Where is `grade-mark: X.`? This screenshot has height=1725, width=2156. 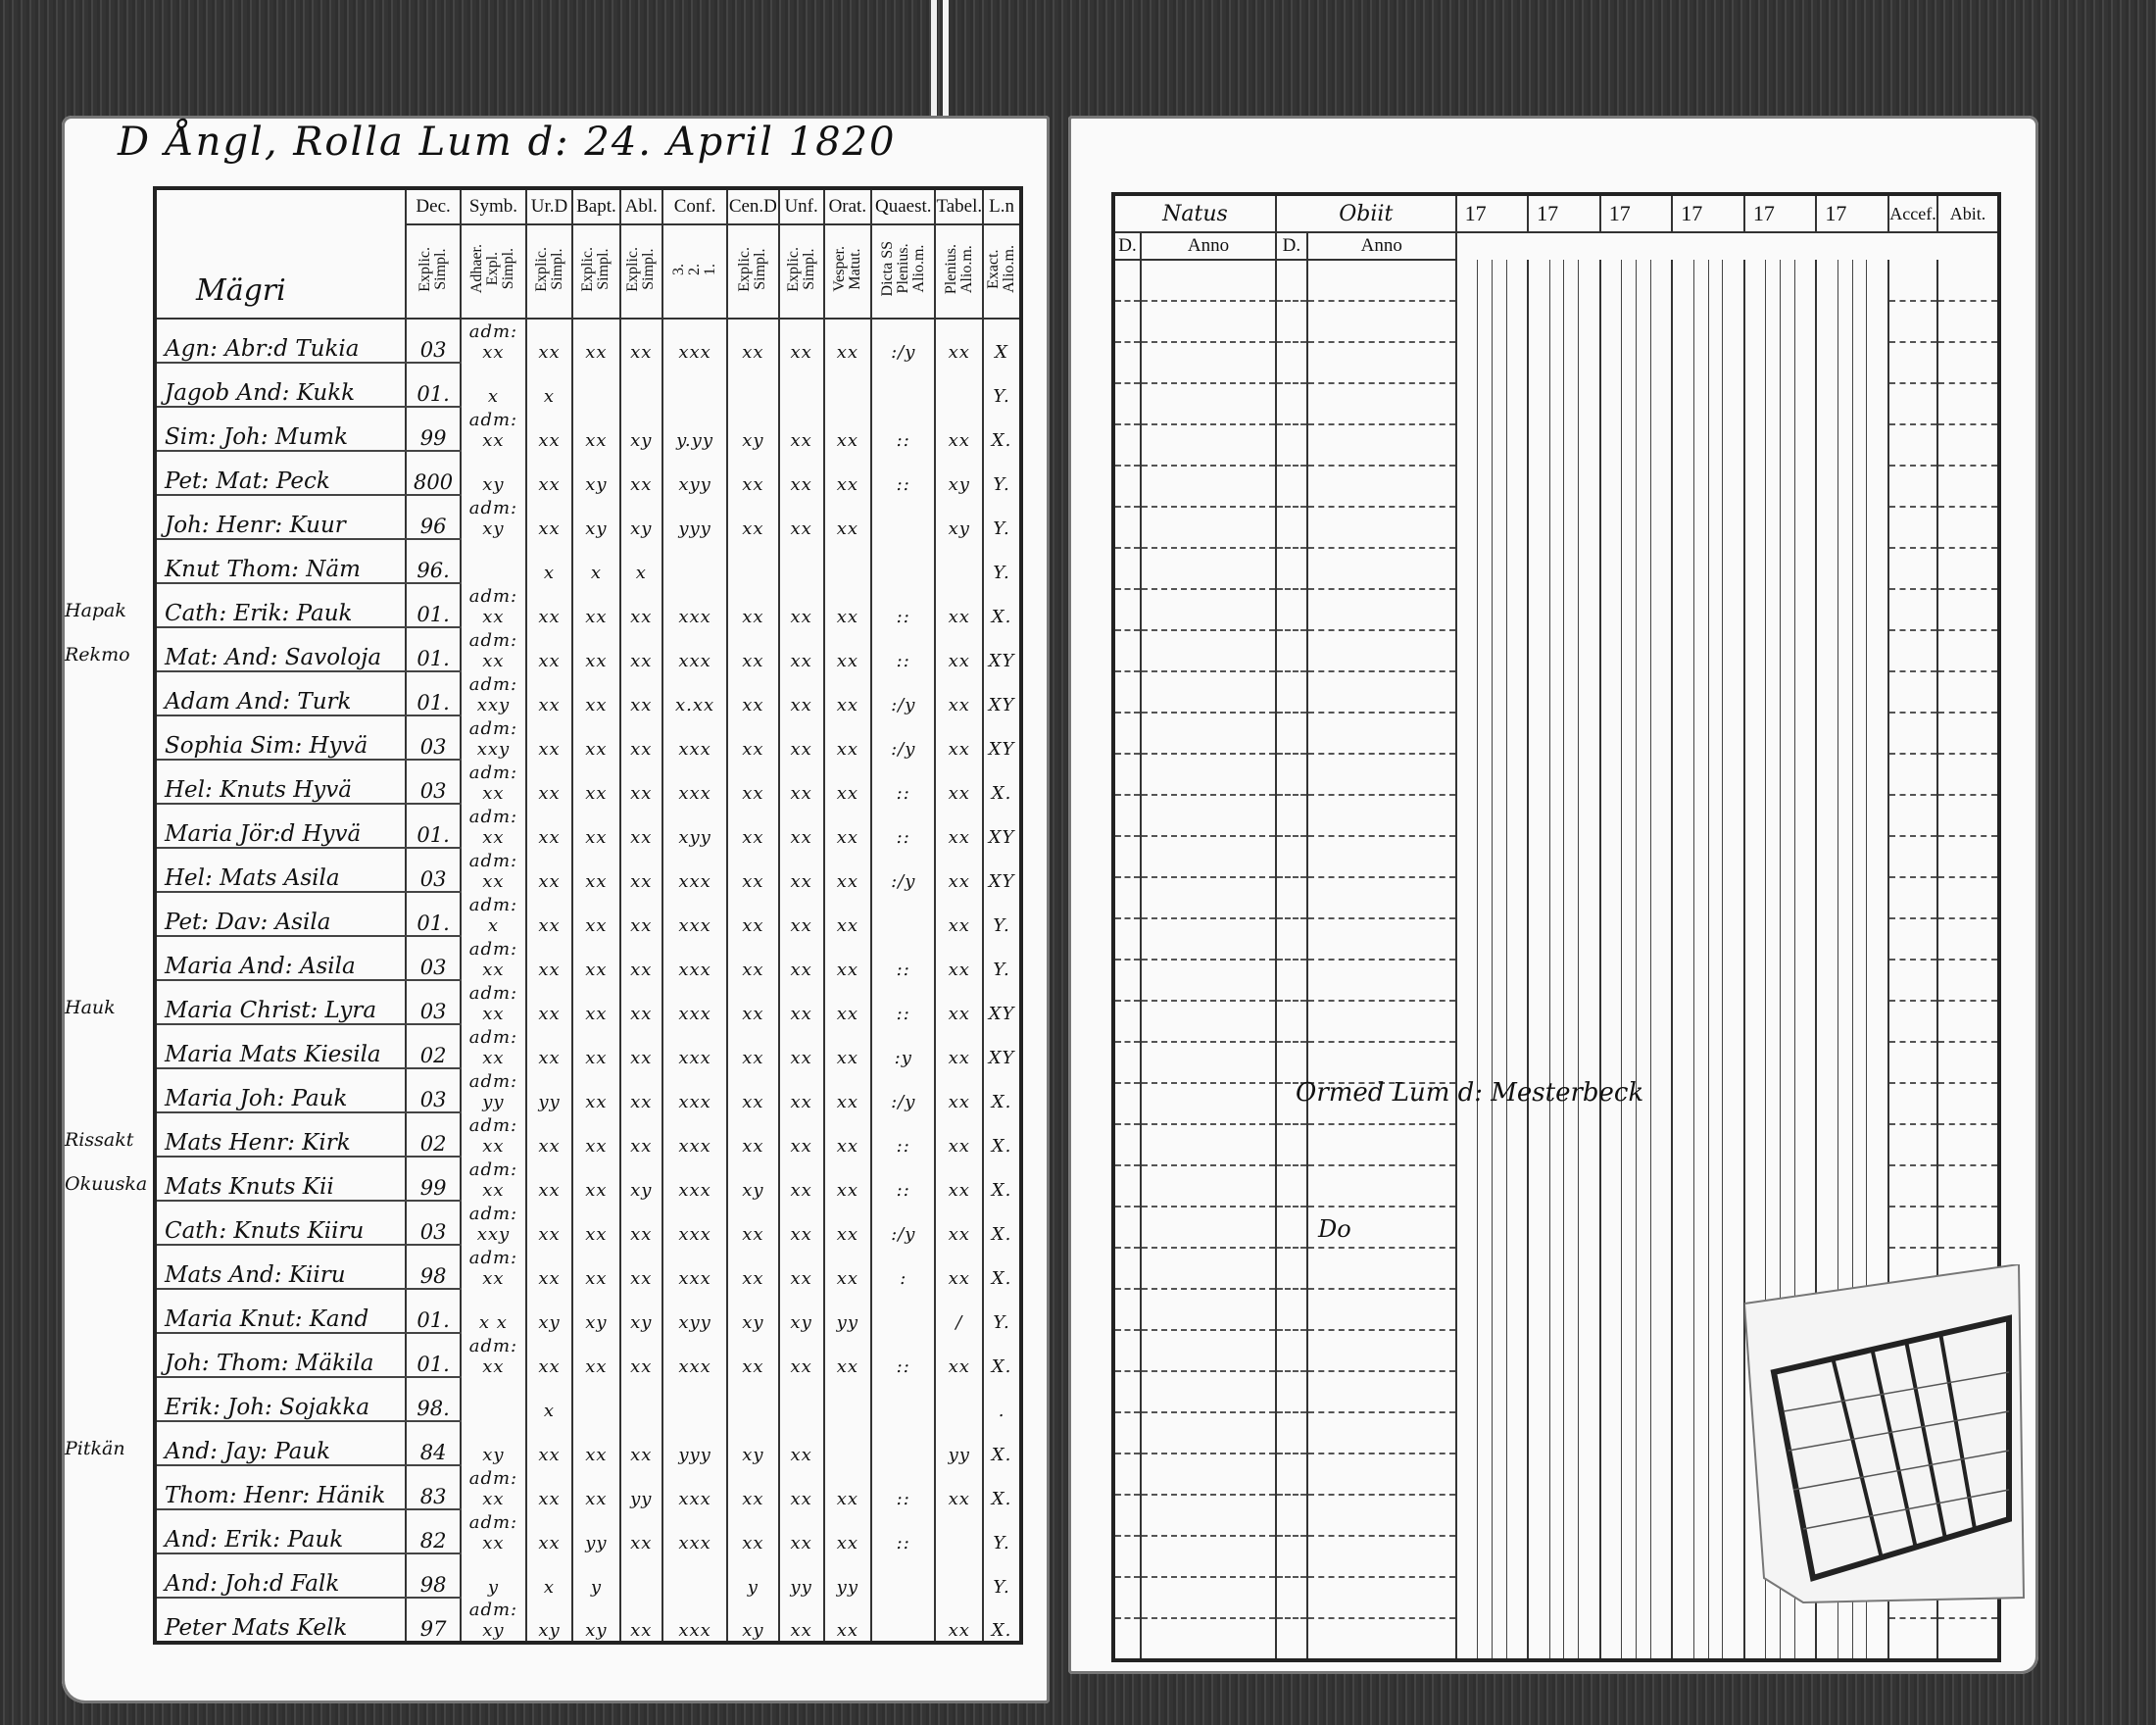 grade-mark: X. is located at coordinates (1001, 1134).